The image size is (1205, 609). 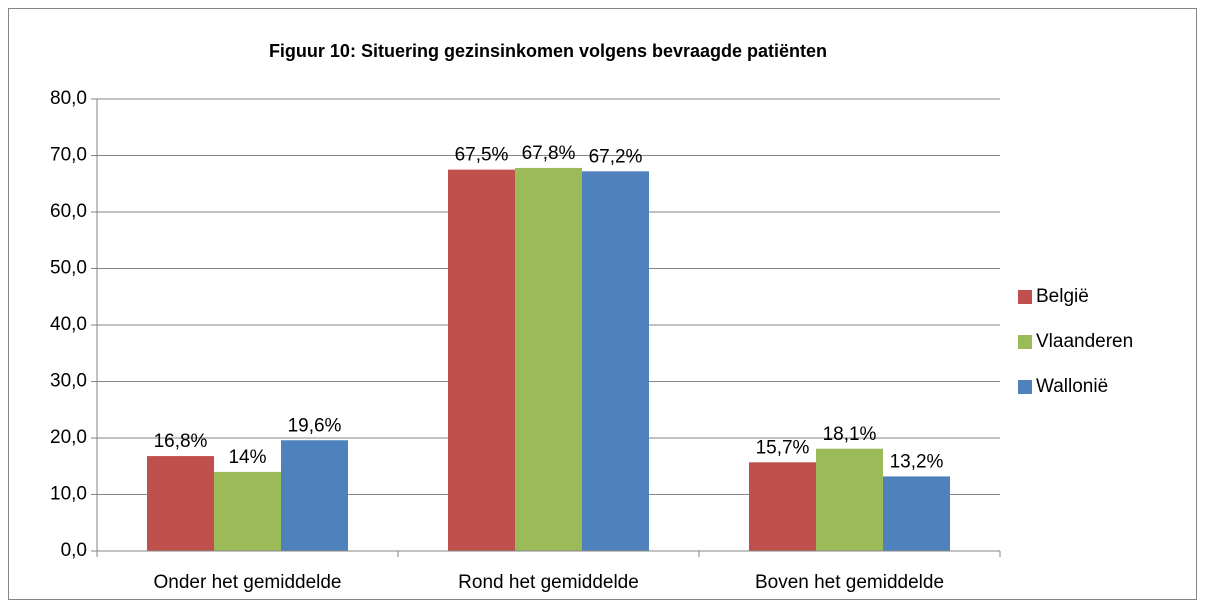 What do you see at coordinates (315, 425) in the screenshot?
I see `data-label: 19,6%` at bounding box center [315, 425].